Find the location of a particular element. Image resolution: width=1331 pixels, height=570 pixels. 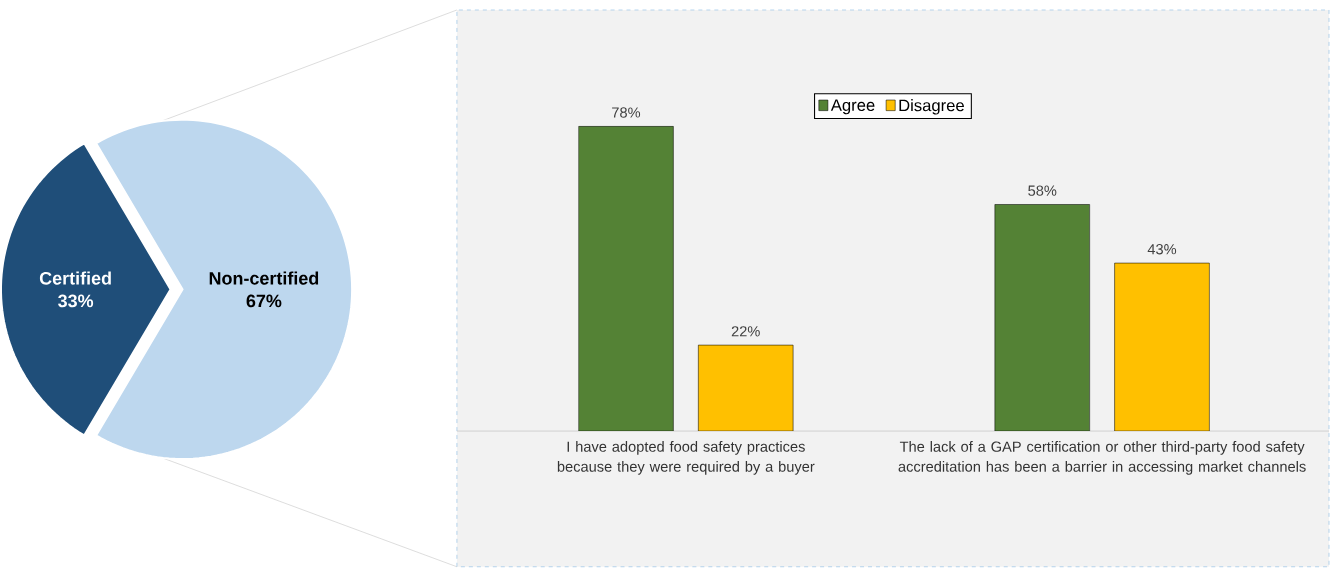

data-label: 78% is located at coordinates (626, 112).